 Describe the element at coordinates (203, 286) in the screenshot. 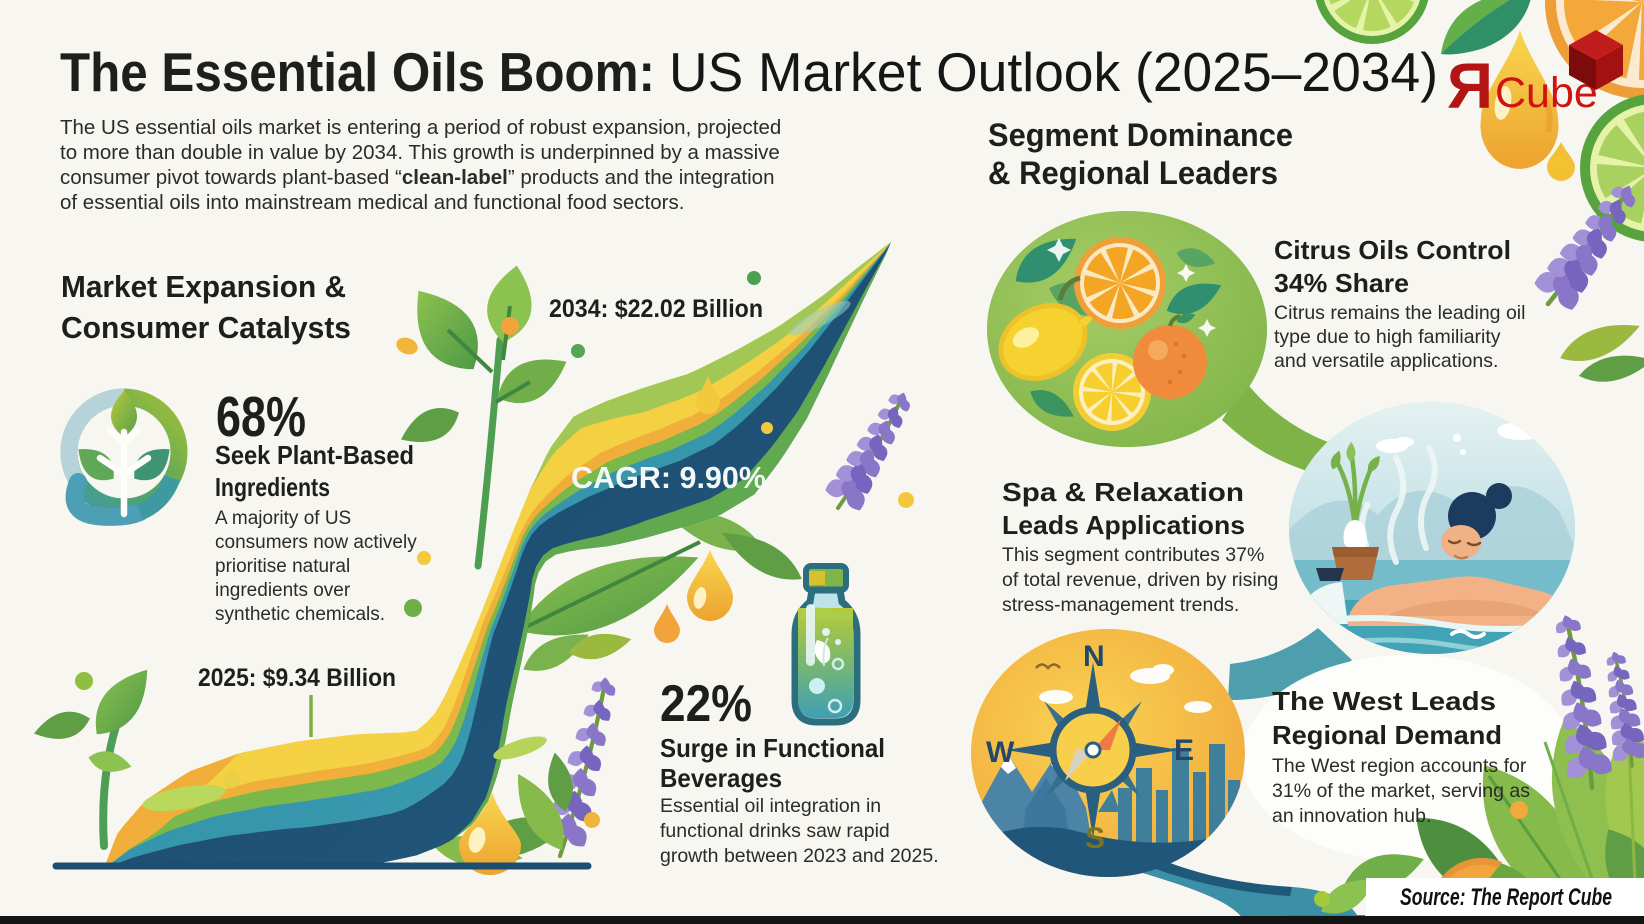

I see `svg-text: Market Expansion &` at that location.